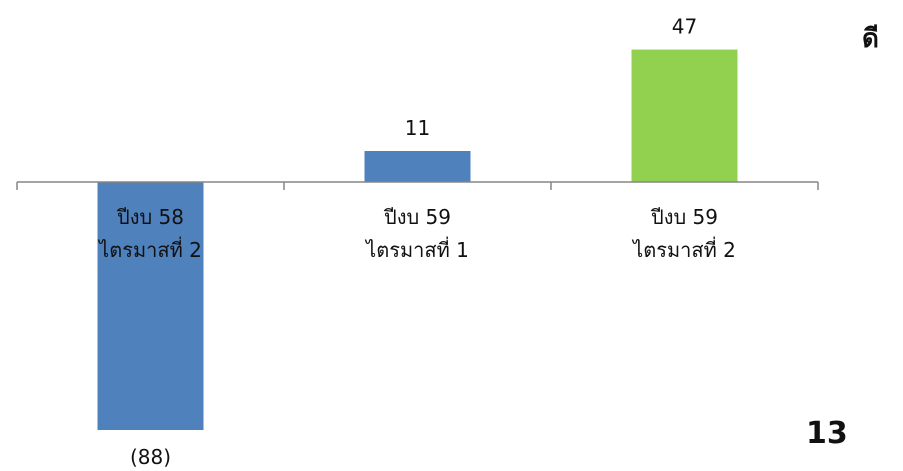 This screenshot has width=903, height=471. I want to click on page-number: 13, so click(827, 433).